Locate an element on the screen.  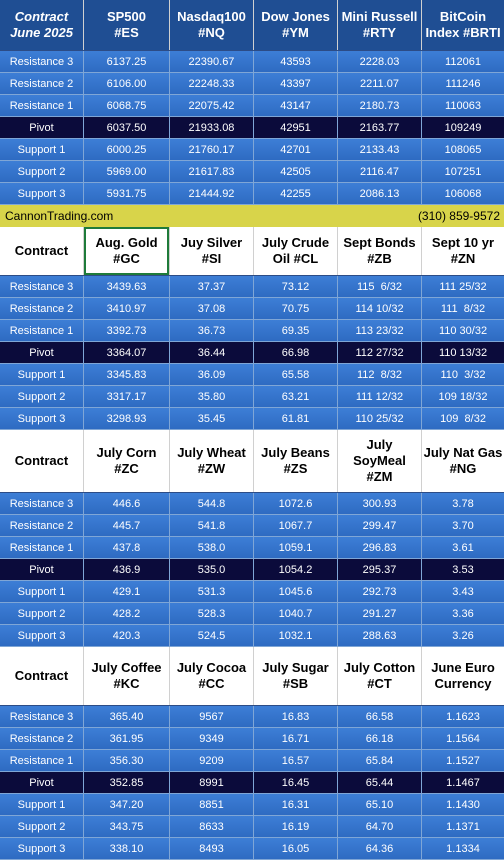
level-value: 352.85 is located at coordinates (127, 782).